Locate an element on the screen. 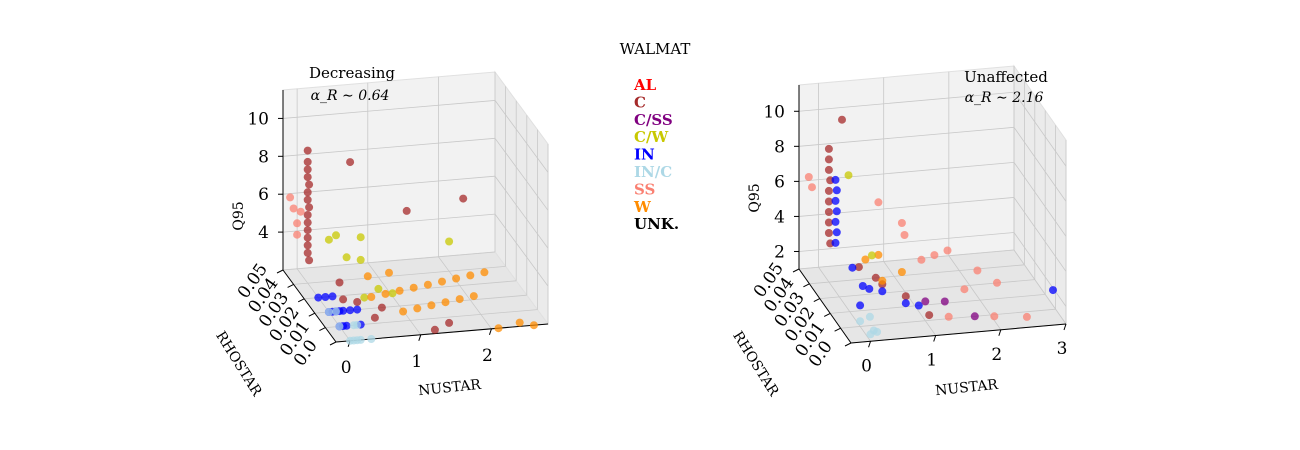 The width and height of the screenshot is (1300, 450). x-tick-label: 2 is located at coordinates (996, 355).